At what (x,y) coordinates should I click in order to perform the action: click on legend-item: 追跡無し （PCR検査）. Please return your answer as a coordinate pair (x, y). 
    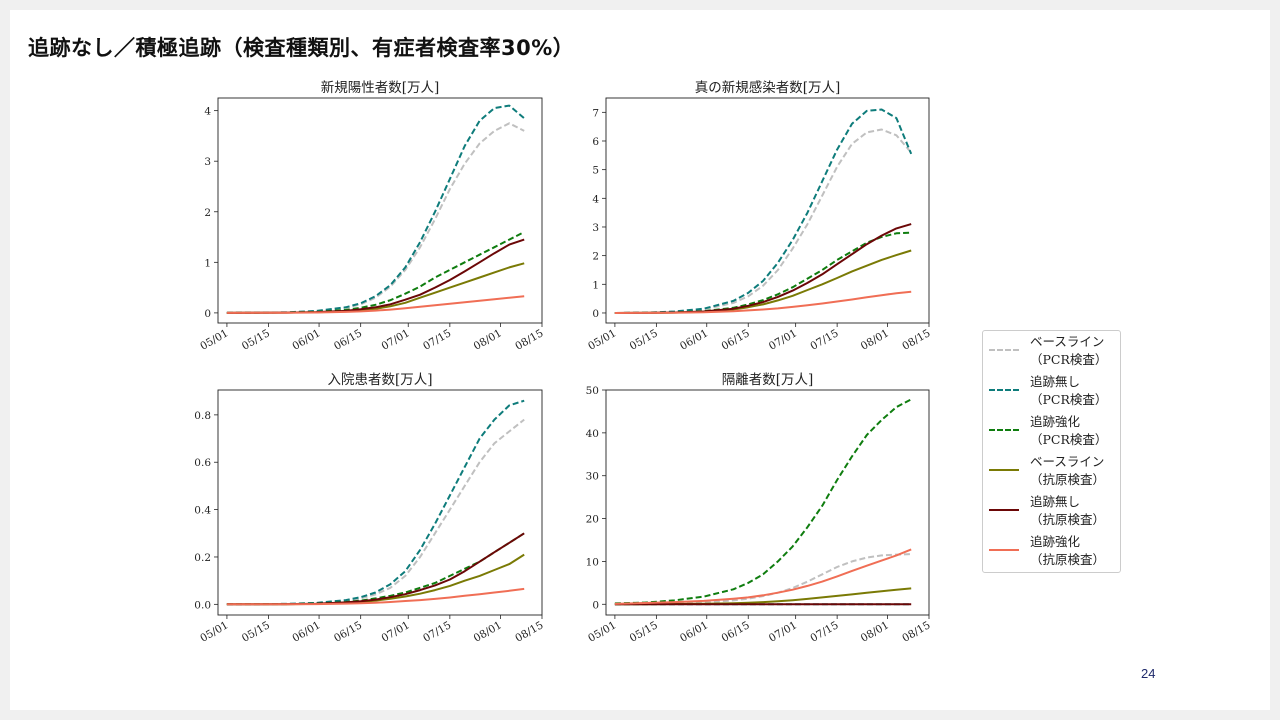
    Looking at the image, I should click on (1052, 393).